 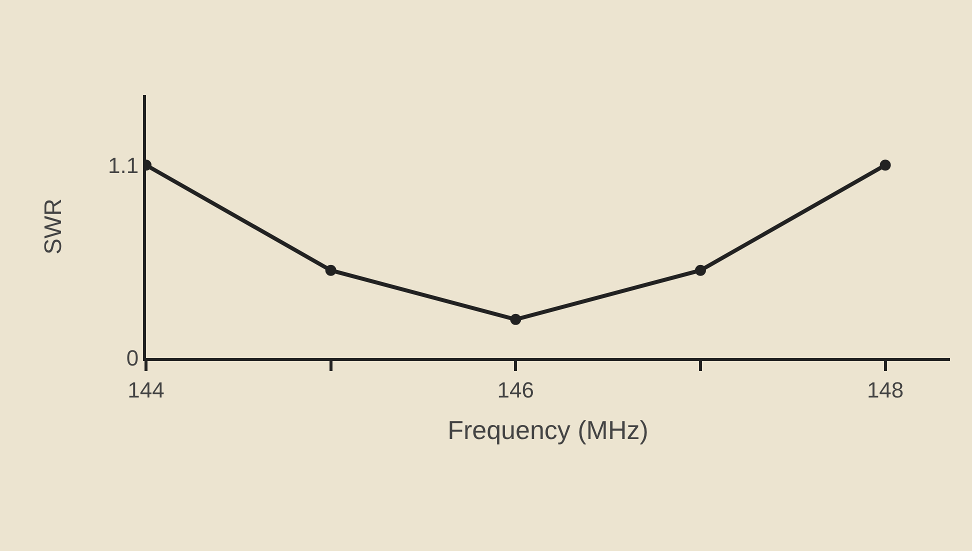 I want to click on y-axis-title: SWR, so click(x=54, y=226).